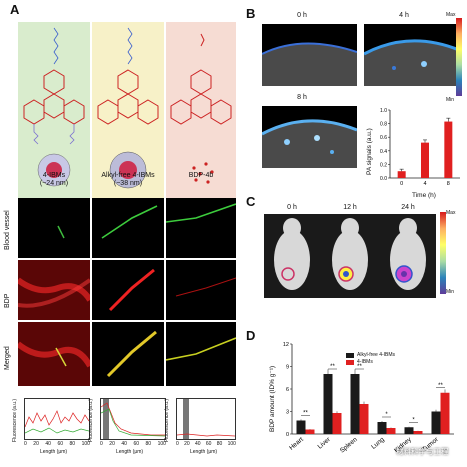 The image size is (467, 467). I want to click on pa-colorbar-max: Max, so click(451, 15).